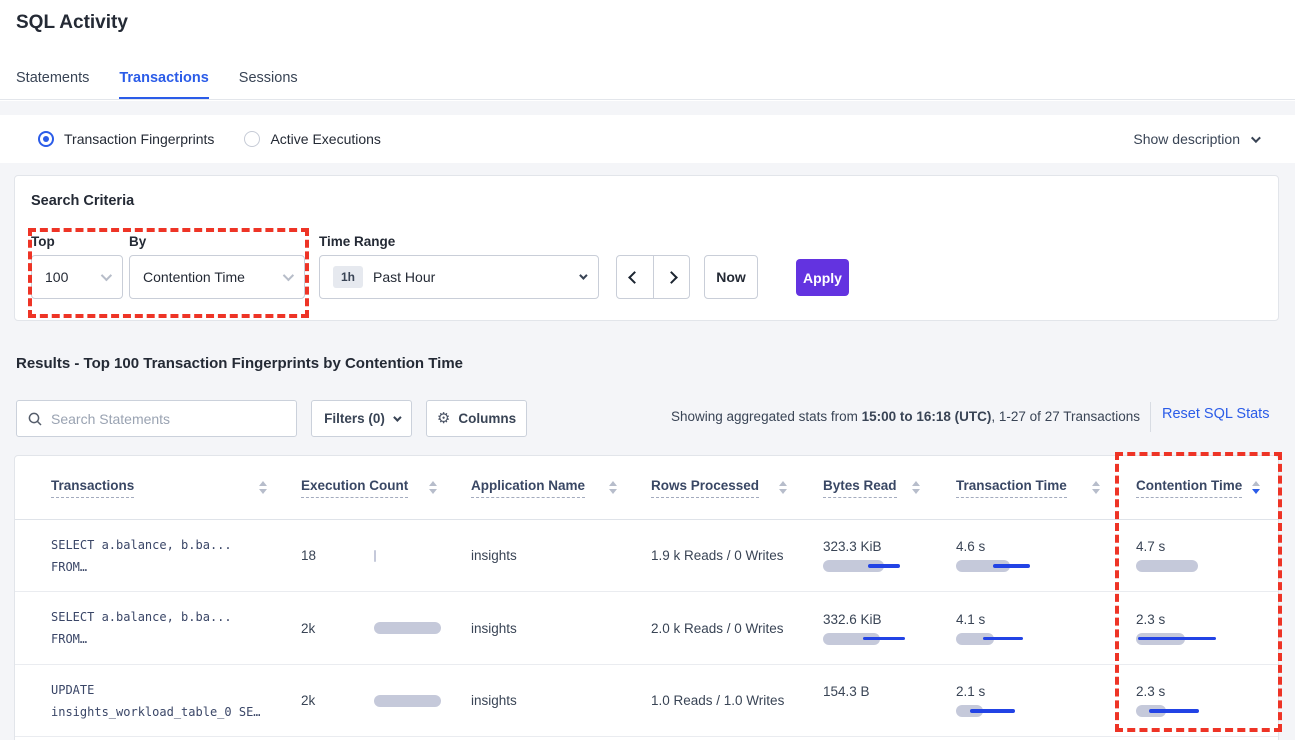 This screenshot has height=740, width=1295. I want to click on bytes-read-cell: 332.6 KiB, so click(871, 628).